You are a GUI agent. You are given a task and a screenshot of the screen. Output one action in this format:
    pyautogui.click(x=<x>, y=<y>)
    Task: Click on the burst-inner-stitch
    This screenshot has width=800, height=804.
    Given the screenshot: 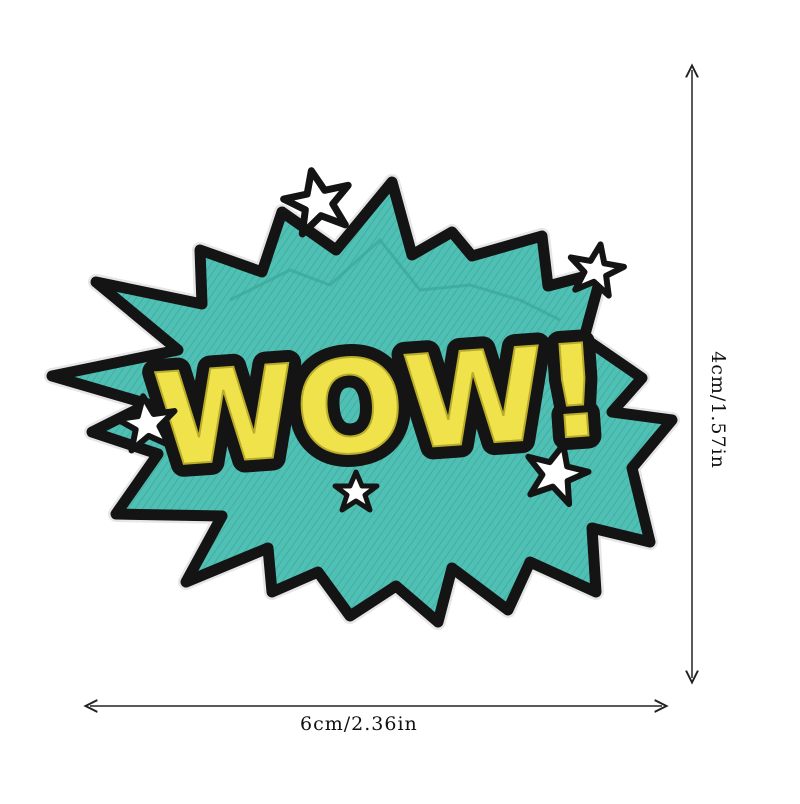 What is the action you would take?
    pyautogui.click(x=395, y=279)
    